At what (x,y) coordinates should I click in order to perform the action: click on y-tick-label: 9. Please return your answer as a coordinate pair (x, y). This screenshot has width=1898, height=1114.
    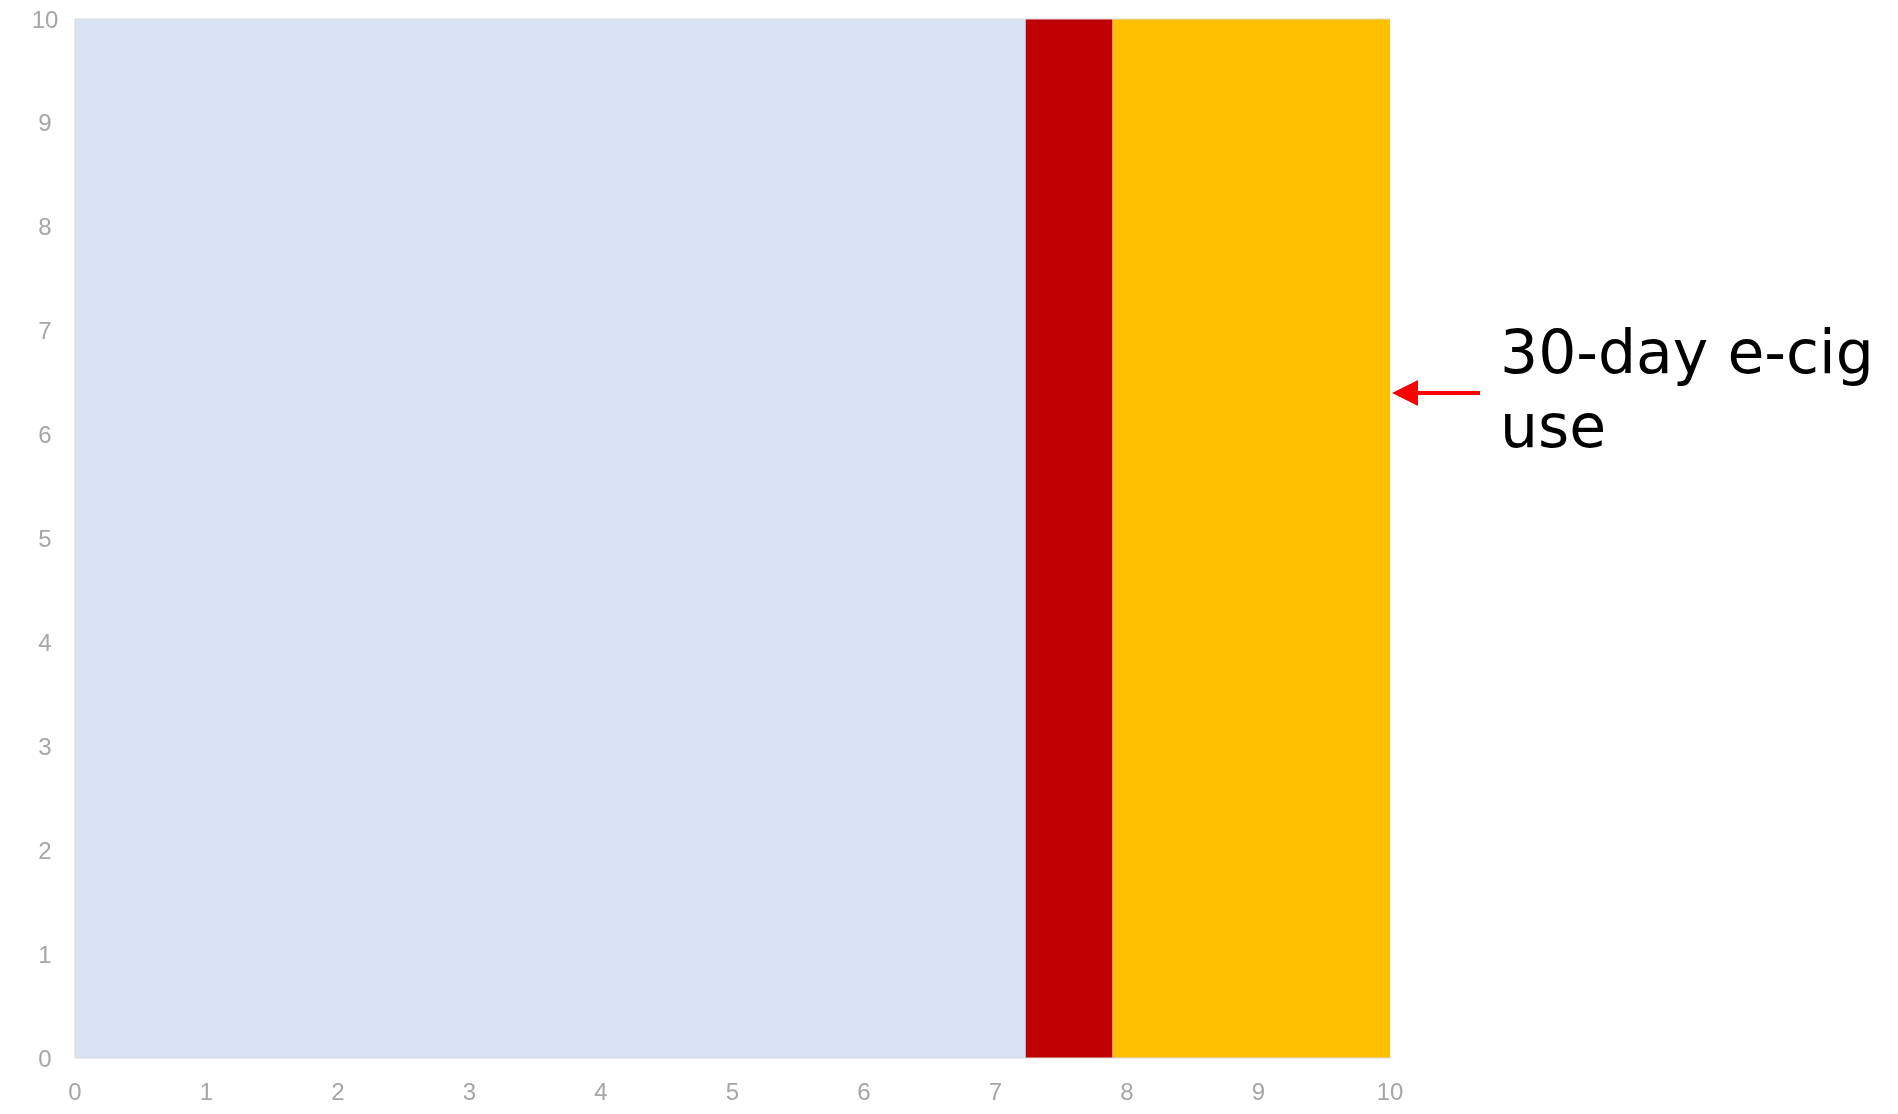
    Looking at the image, I should click on (45, 123).